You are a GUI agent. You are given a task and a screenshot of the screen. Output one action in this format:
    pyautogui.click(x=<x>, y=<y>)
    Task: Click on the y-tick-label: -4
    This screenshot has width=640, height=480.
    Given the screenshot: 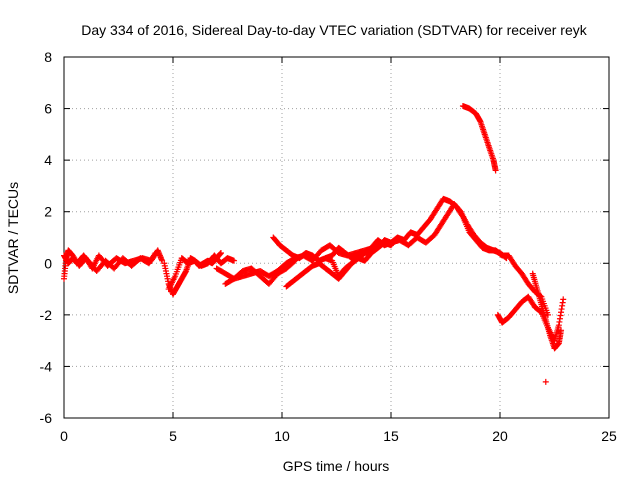 What is the action you would take?
    pyautogui.click(x=46, y=366)
    